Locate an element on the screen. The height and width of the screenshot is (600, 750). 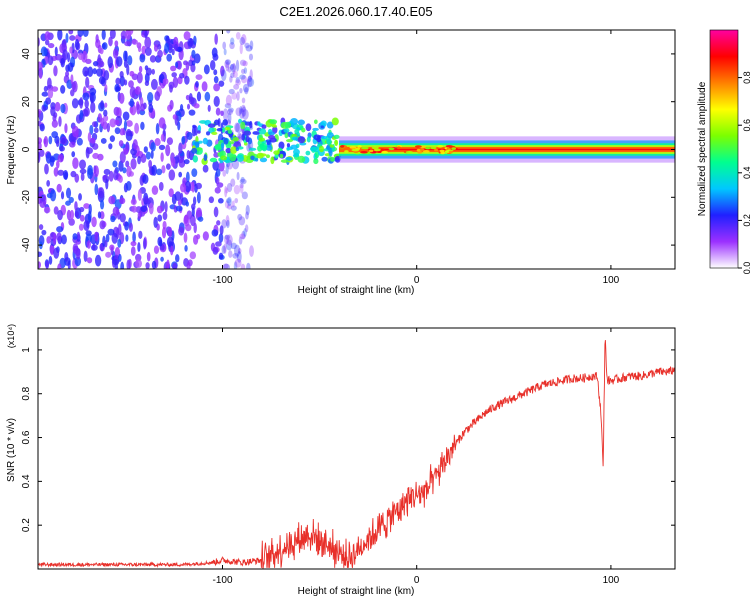
colorbar-gradient is located at coordinates (724, 149).